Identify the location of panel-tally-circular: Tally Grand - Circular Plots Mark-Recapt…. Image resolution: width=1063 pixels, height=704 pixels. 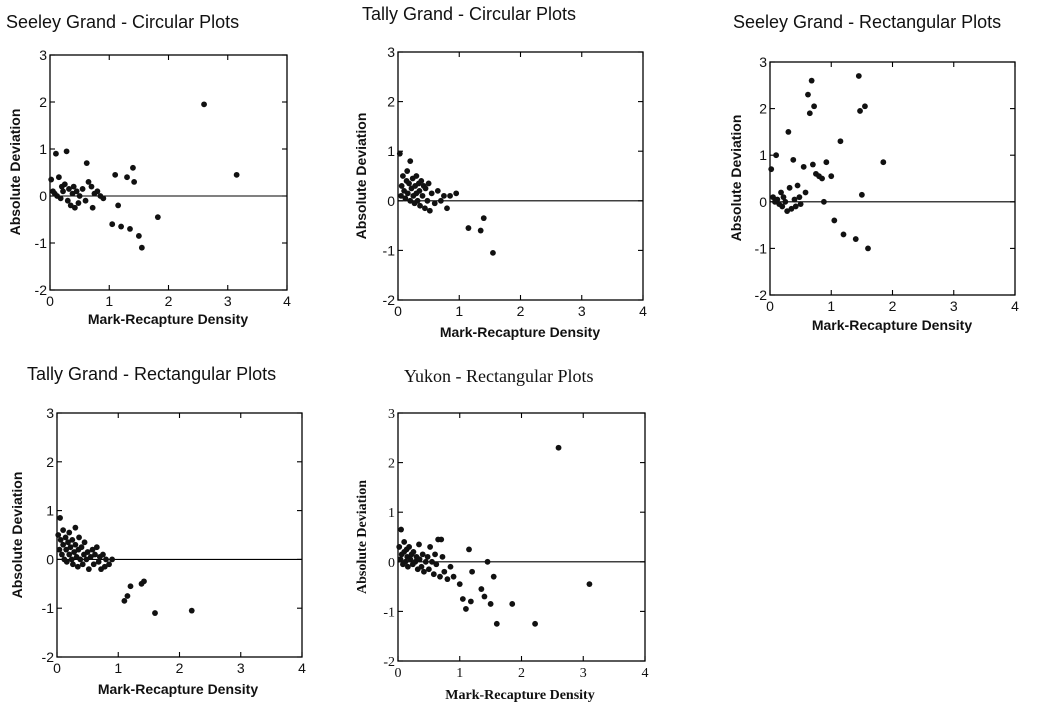
(500, 172).